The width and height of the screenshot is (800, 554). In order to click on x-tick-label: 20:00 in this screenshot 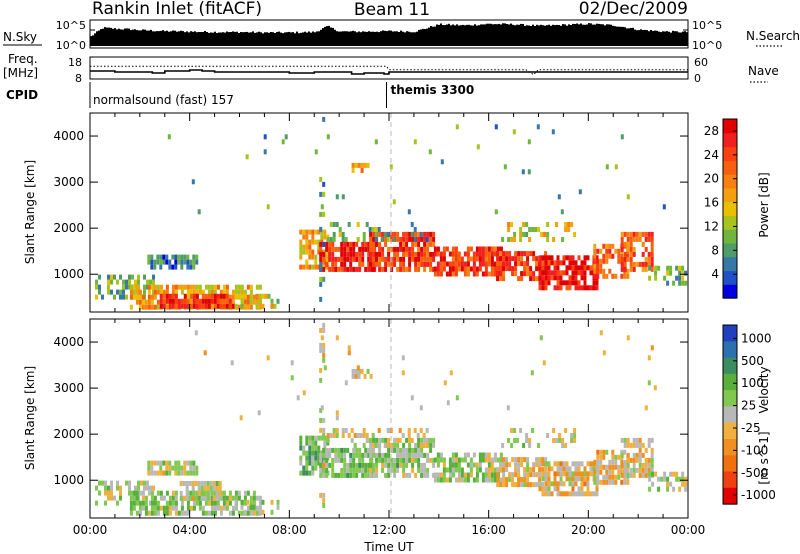, I will do `click(588, 530)`.